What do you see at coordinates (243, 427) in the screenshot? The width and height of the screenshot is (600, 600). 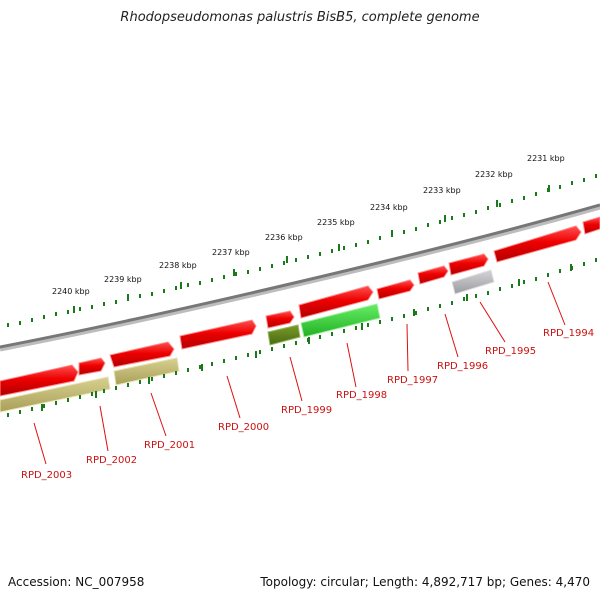 I see `gene-label-rpd-2000: RPD_2000` at bounding box center [243, 427].